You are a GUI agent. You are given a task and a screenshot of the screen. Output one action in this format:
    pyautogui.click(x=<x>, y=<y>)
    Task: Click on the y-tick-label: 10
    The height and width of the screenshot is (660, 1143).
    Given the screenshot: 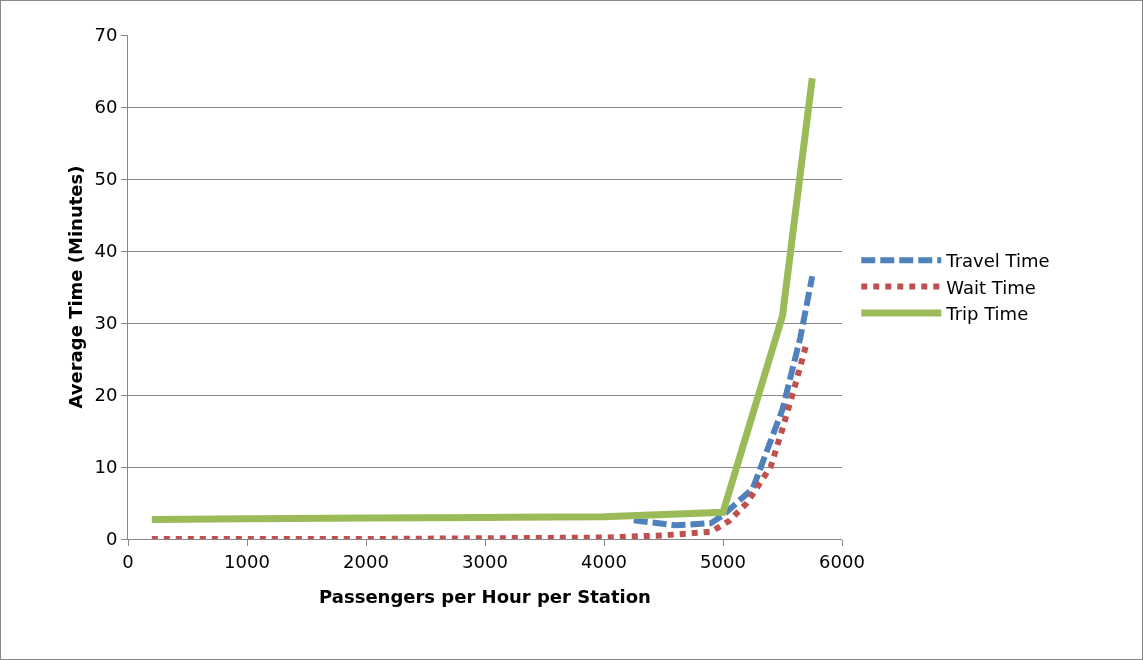 What is the action you would take?
    pyautogui.click(x=106, y=467)
    